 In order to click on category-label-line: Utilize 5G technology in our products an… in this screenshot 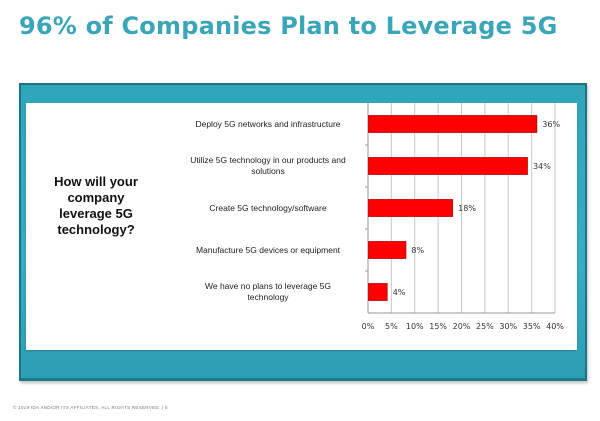, I will do `click(268, 160)`.